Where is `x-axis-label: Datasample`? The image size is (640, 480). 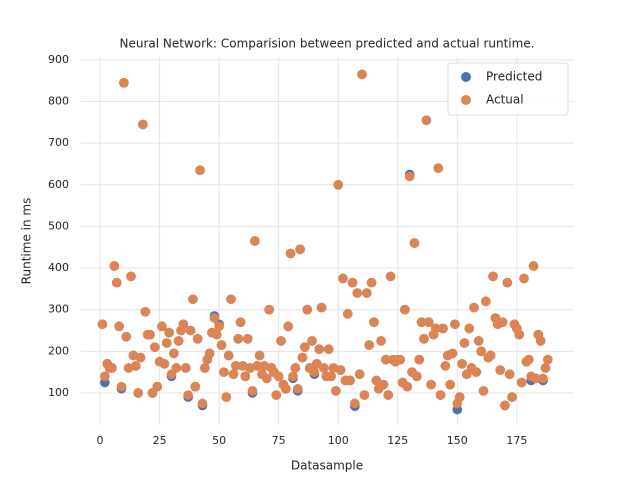
x-axis-label: Datasample is located at coordinates (327, 466).